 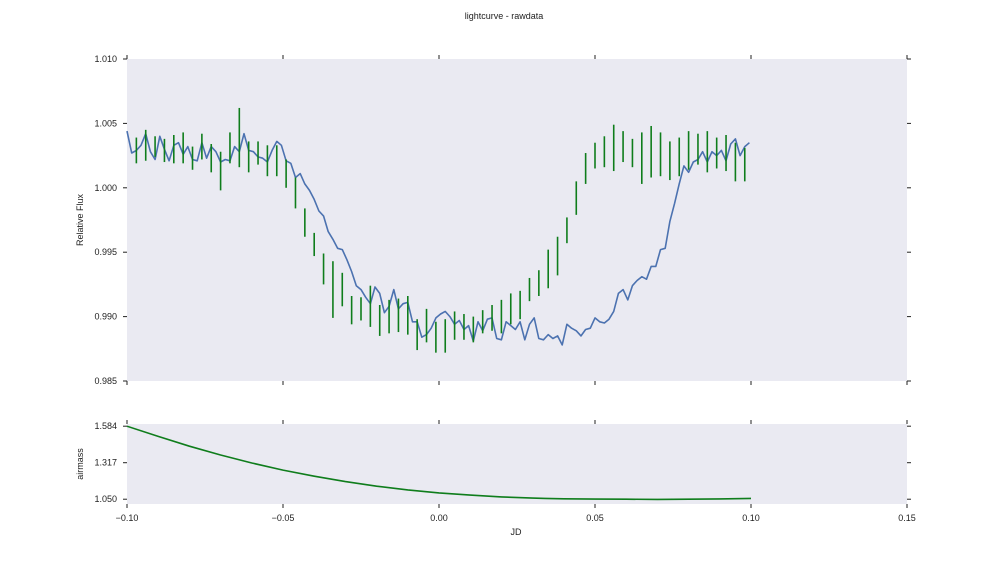 What do you see at coordinates (907, 518) in the screenshot?
I see `x-tick-label: 0.15` at bounding box center [907, 518].